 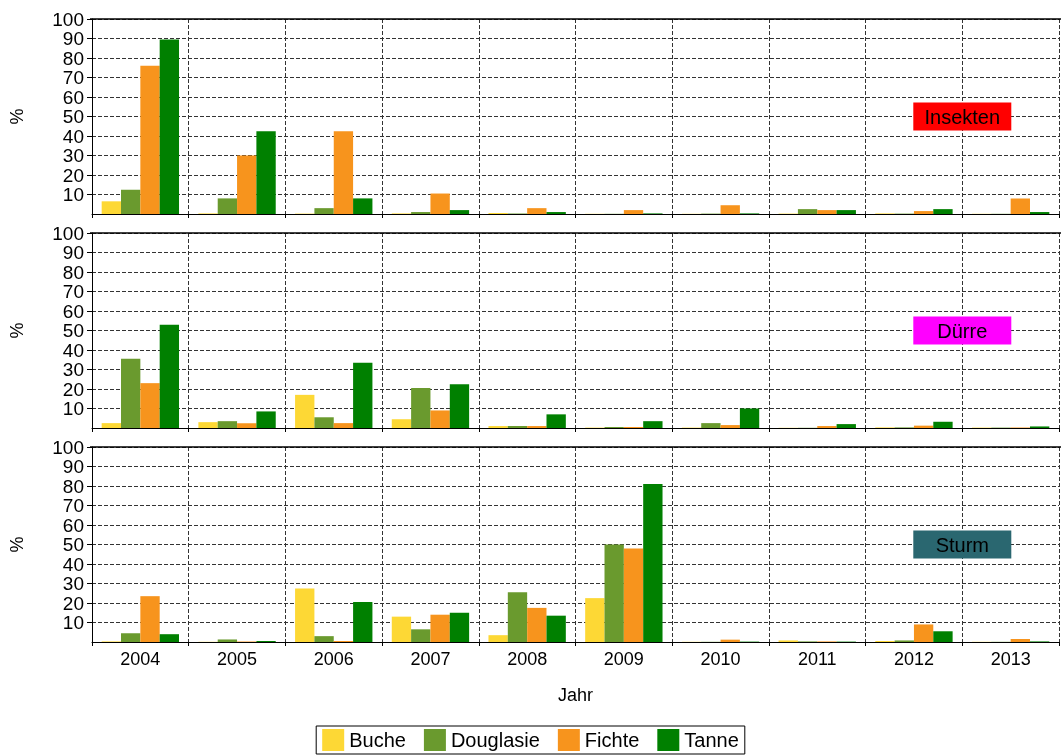 I want to click on x-tick-label: 2008, so click(x=527, y=659).